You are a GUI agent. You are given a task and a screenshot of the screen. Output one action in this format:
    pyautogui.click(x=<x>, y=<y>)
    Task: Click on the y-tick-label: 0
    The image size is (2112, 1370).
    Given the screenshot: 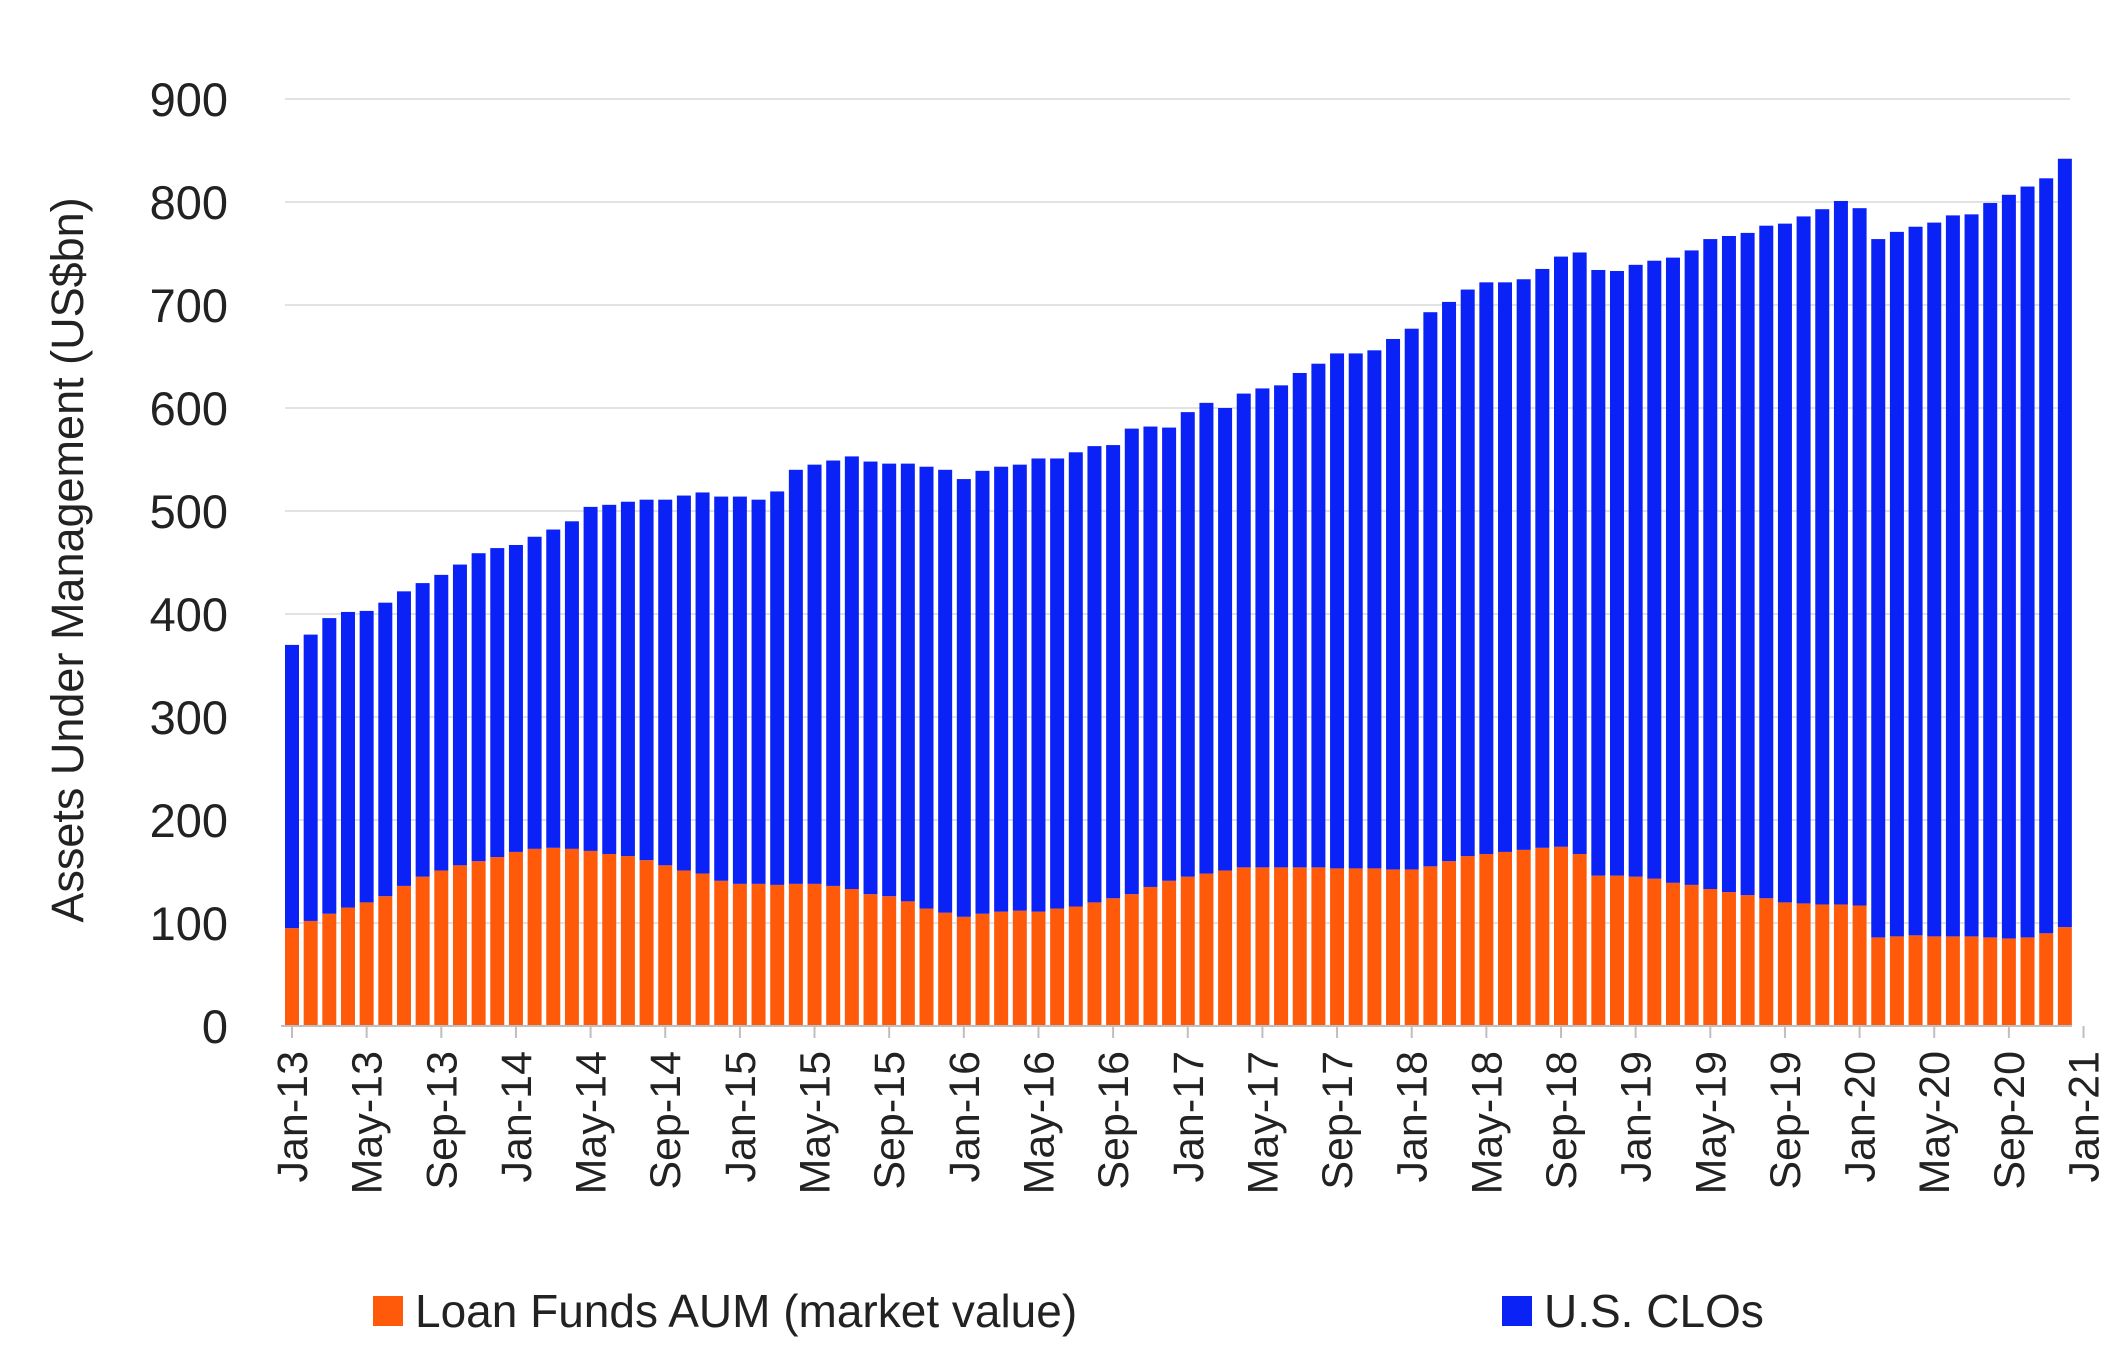 What is the action you would take?
    pyautogui.click(x=215, y=1026)
    